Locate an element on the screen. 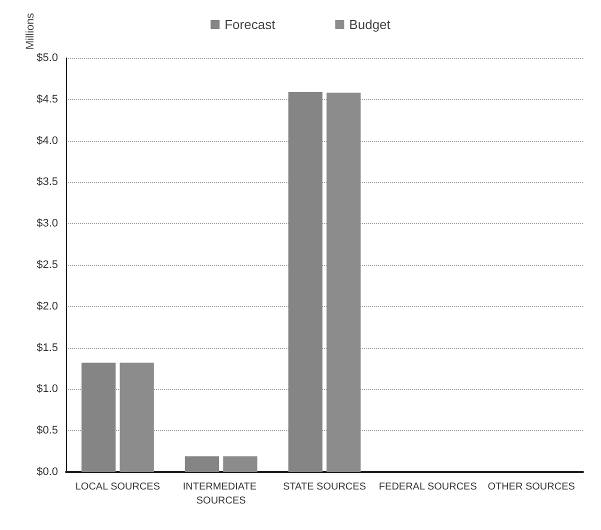  y-tick-label: $4.5 is located at coordinates (47, 99).